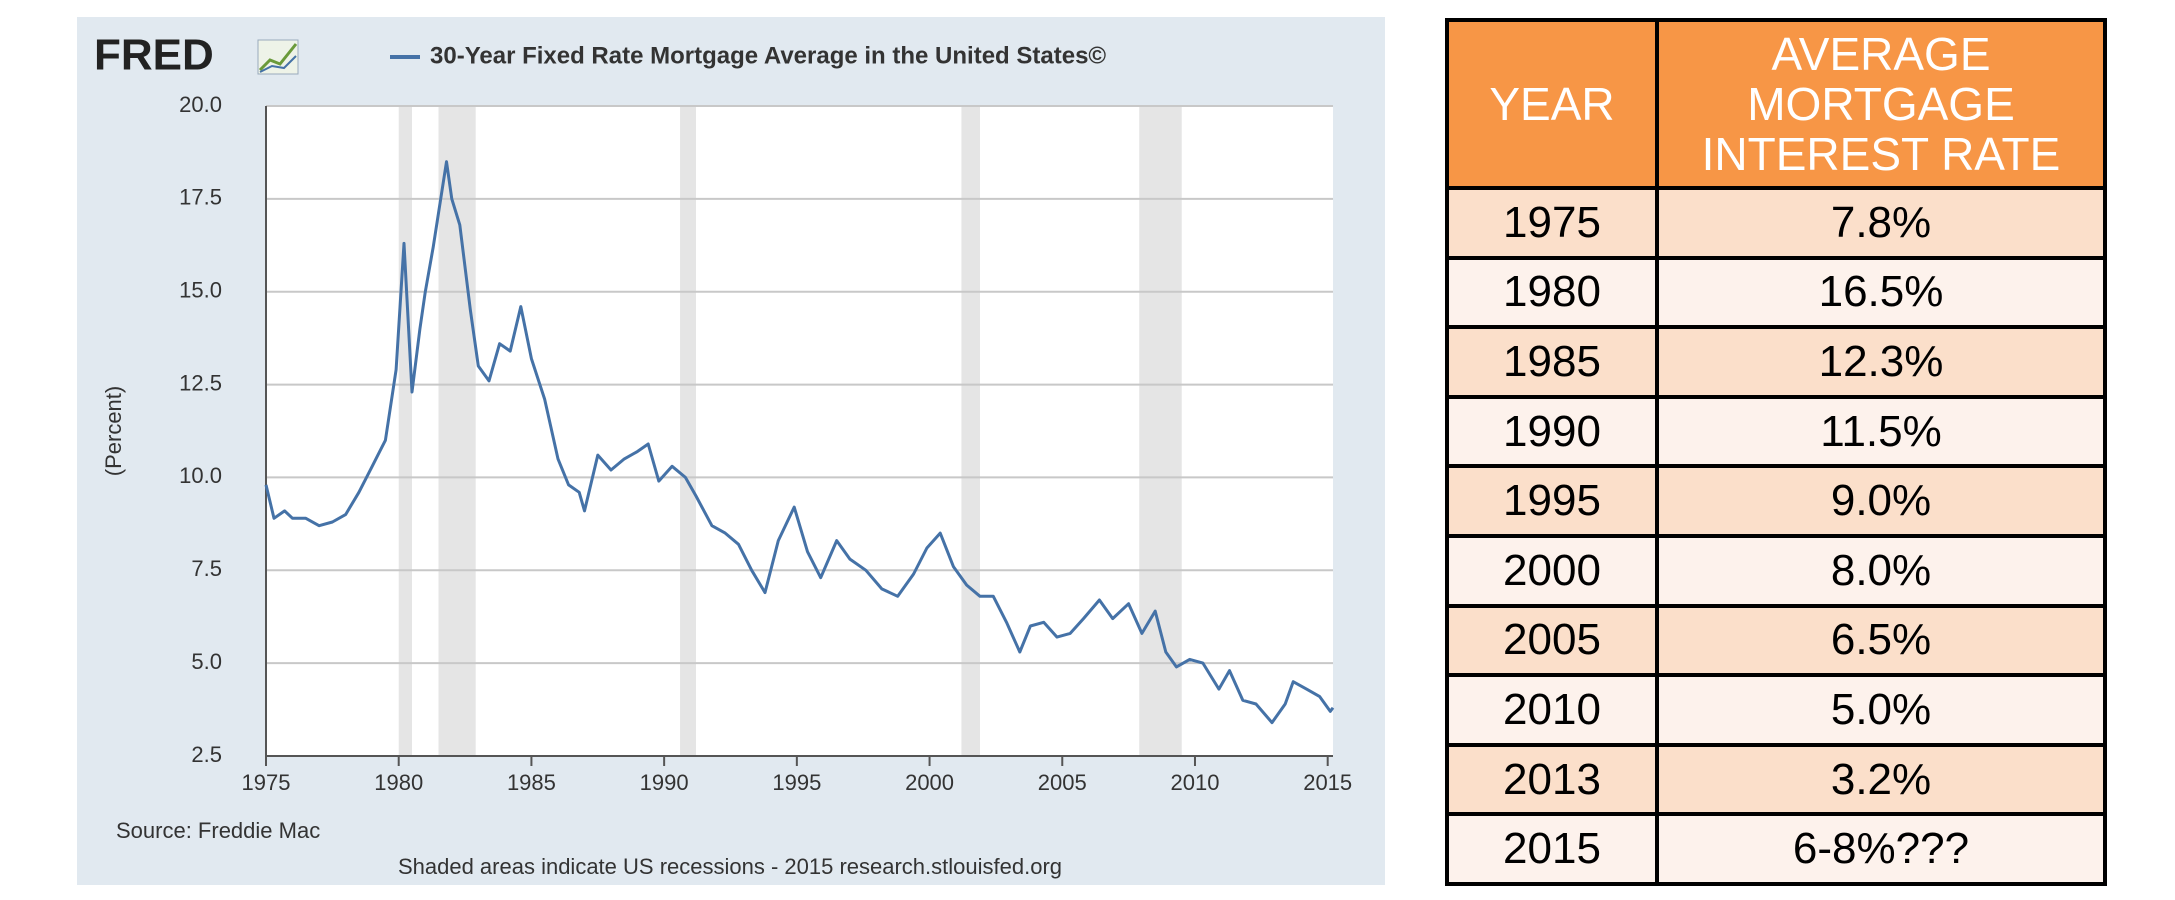 This screenshot has width=2175, height=900. What do you see at coordinates (1552, 362) in the screenshot?
I see `year-cell: 1985` at bounding box center [1552, 362].